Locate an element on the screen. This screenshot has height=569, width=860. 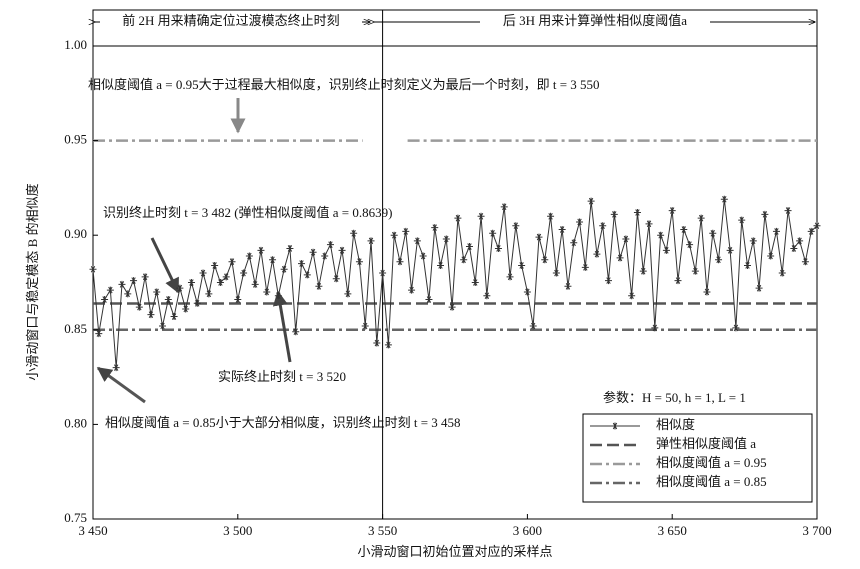
annotation: 相似度阈值 a = 0.85小于大部分相似度，识别终止时刻 t = 3 458 is located at coordinates (283, 422).